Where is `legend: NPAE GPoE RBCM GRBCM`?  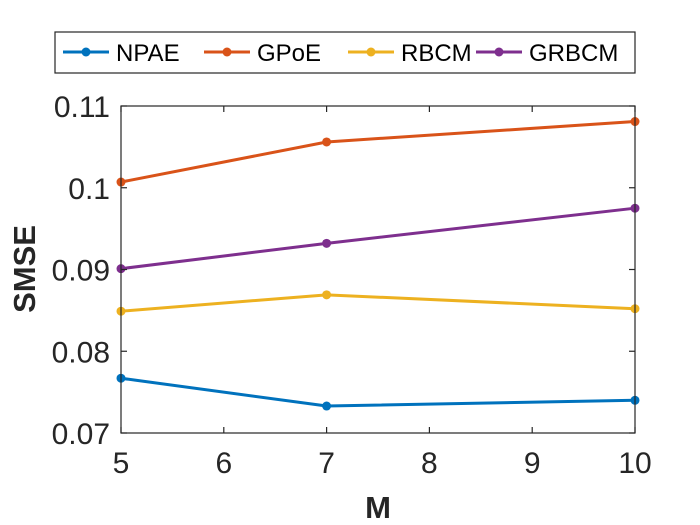
legend: NPAE GPoE RBCM GRBCM is located at coordinates (345, 52).